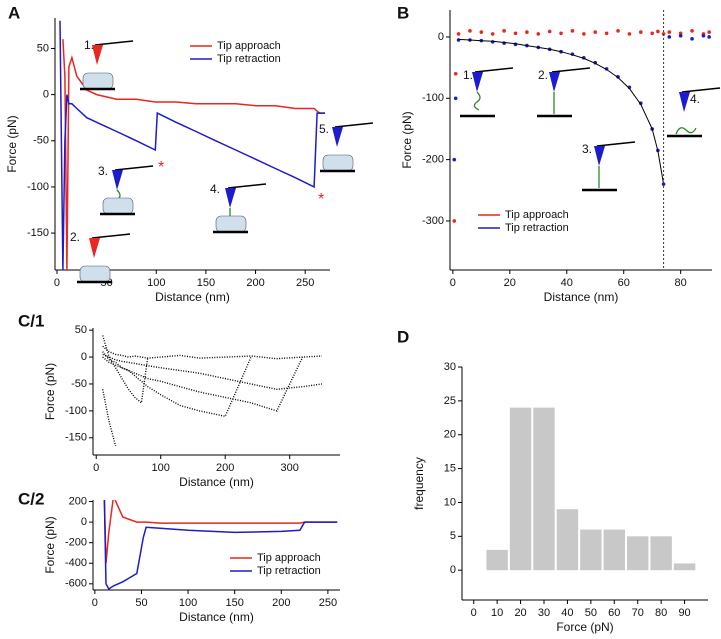 The image size is (721, 639). Describe the element at coordinates (46, 95) in the screenshot. I see `y-tick-label: 0` at that location.